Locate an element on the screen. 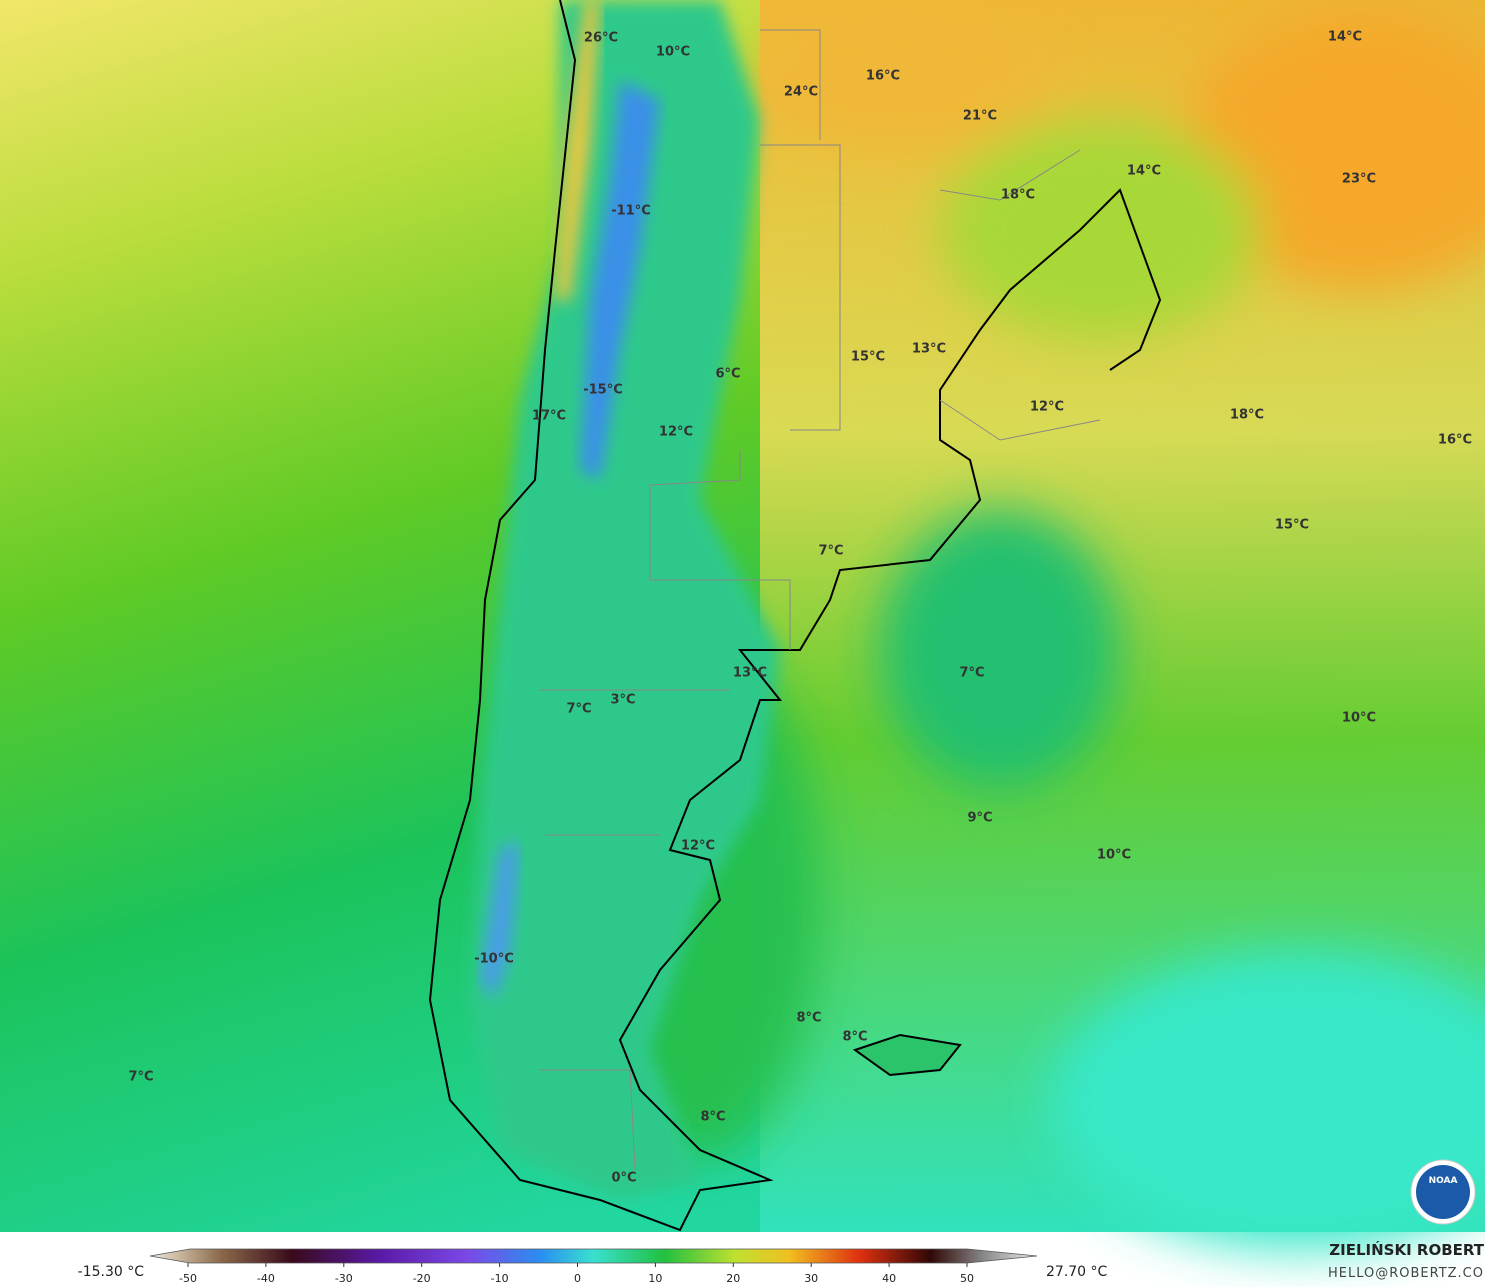 The image size is (1485, 1287). temperature-label: 24°C is located at coordinates (801, 92).